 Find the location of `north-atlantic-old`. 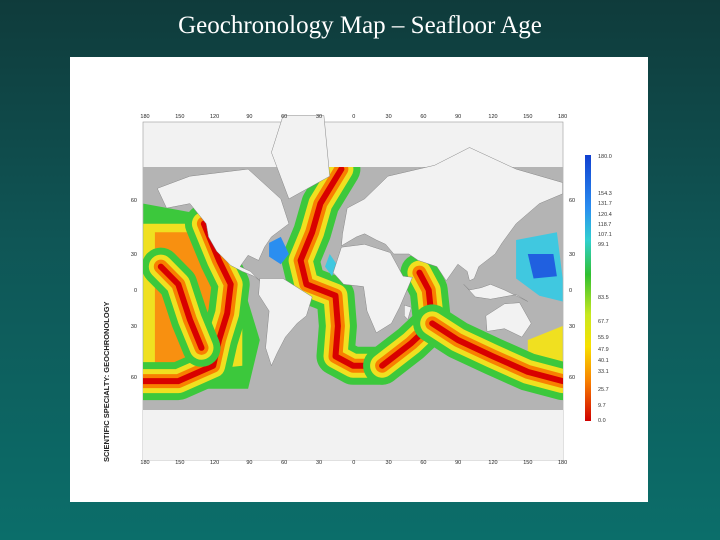

north-atlantic-old is located at coordinates (279, 250).